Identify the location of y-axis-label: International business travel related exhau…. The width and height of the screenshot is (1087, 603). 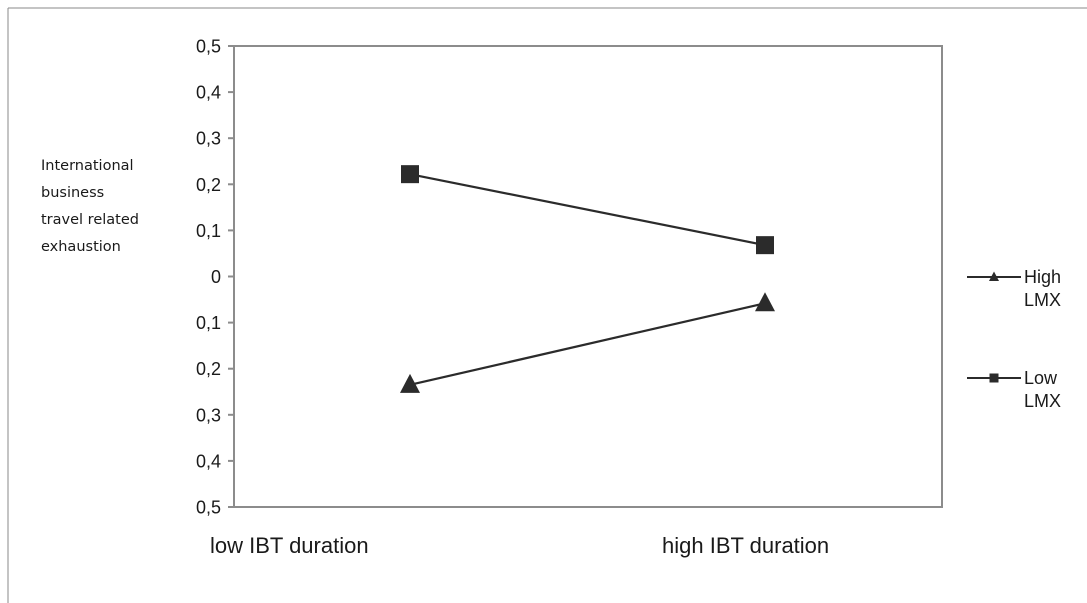
(90, 206).